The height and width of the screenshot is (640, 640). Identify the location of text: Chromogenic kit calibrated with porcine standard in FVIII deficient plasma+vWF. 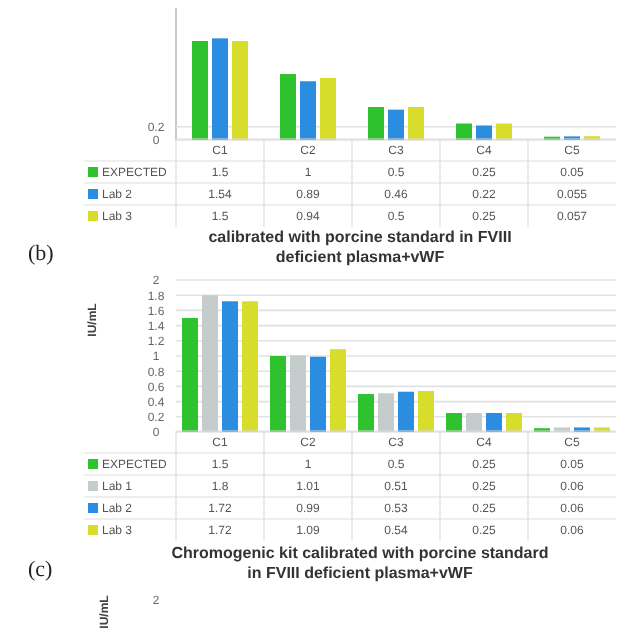
(360, 563).